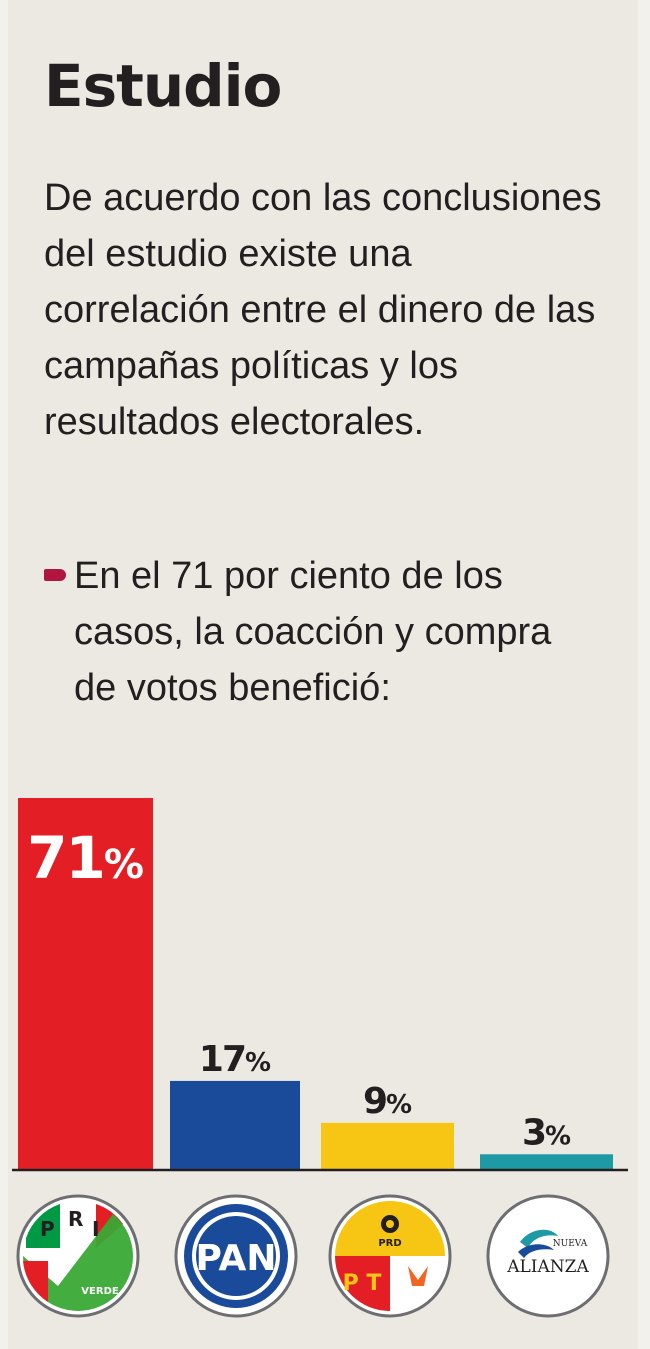  What do you see at coordinates (390, 1256) in the screenshot?
I see `prd-pt-mc-logo-icon: PRD P T` at bounding box center [390, 1256].